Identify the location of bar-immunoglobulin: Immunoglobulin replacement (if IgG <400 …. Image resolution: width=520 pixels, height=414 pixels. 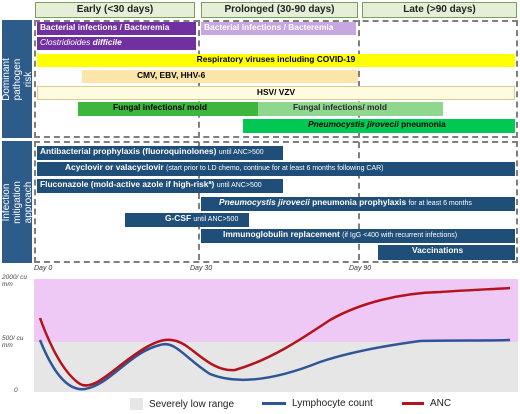
(358, 236).